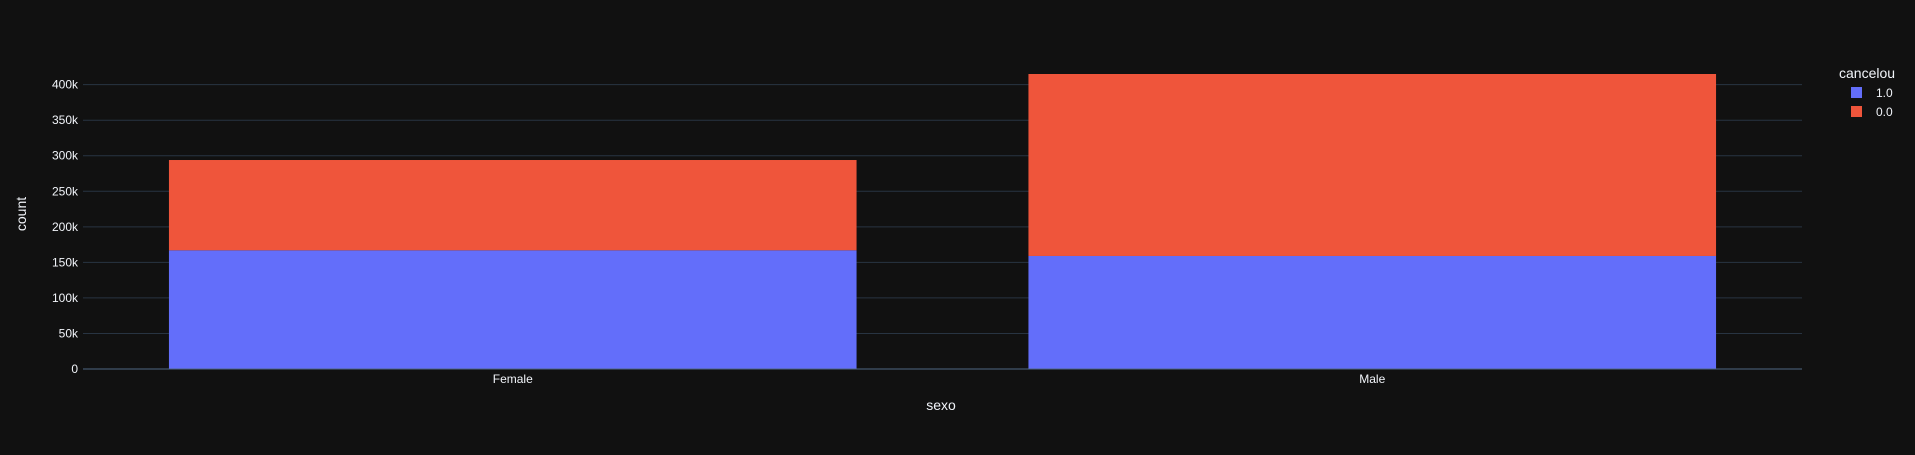 Image resolution: width=1915 pixels, height=455 pixels. I want to click on y-tick-label: 200k, so click(65, 227).